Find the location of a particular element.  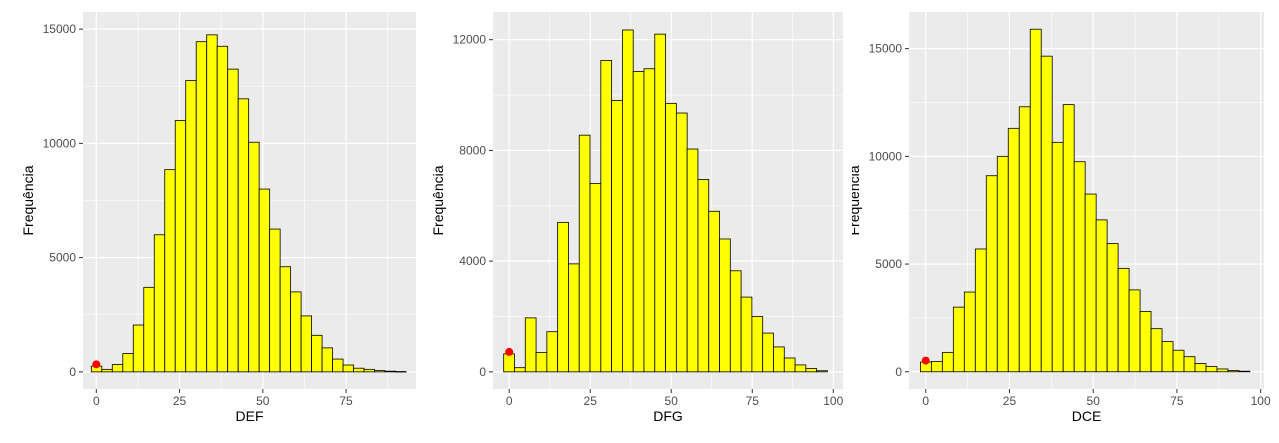

x-axis-title: DEF is located at coordinates (250, 416).